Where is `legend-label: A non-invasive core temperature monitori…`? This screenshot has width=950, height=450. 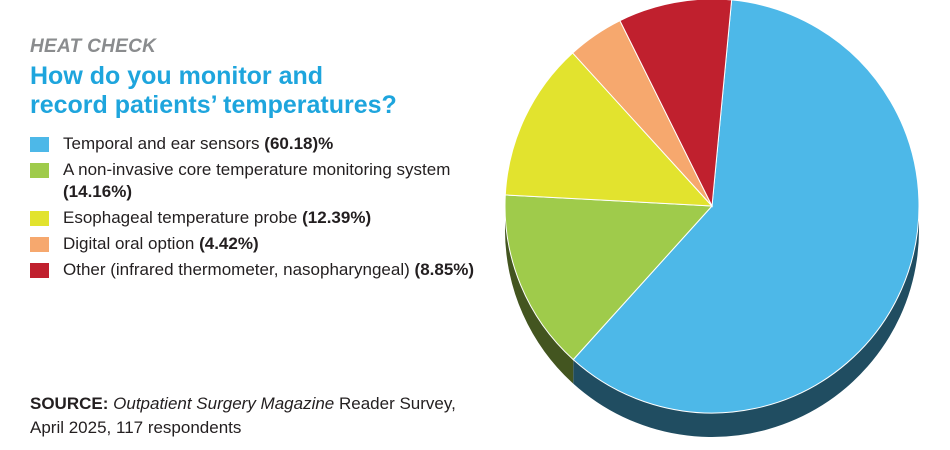
legend-label: A non-invasive core temperature monitori… is located at coordinates (257, 169).